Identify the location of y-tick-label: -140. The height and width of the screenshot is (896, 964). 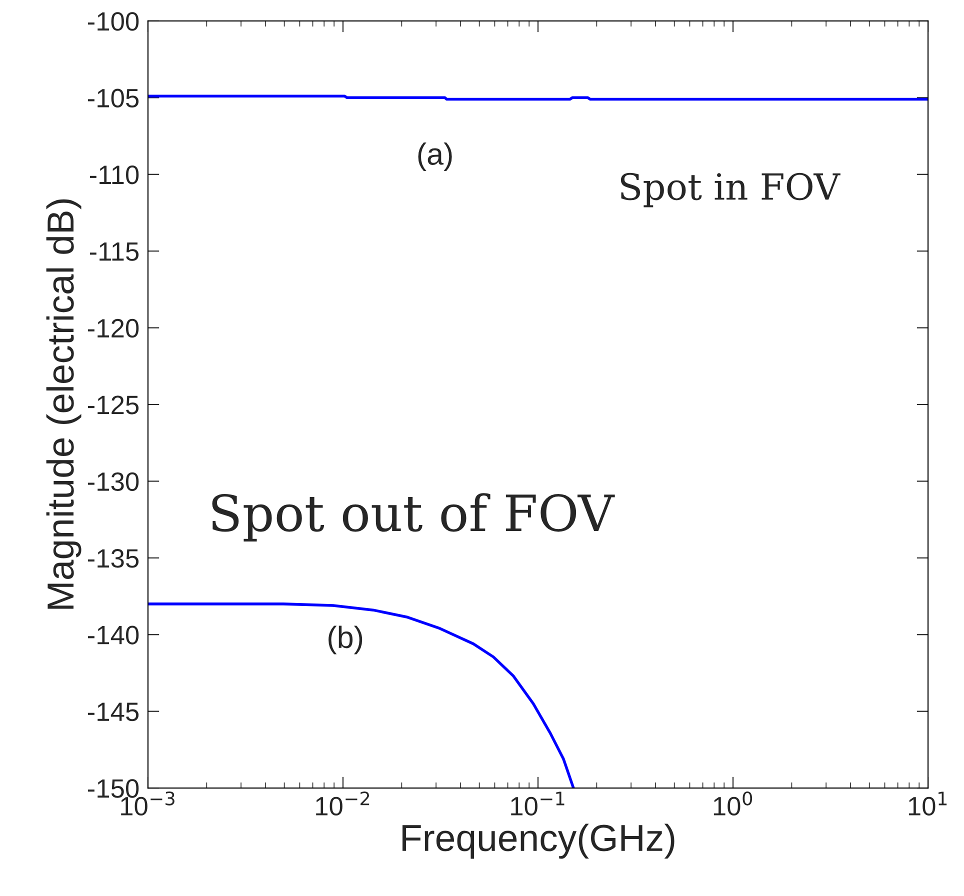
(113, 635).